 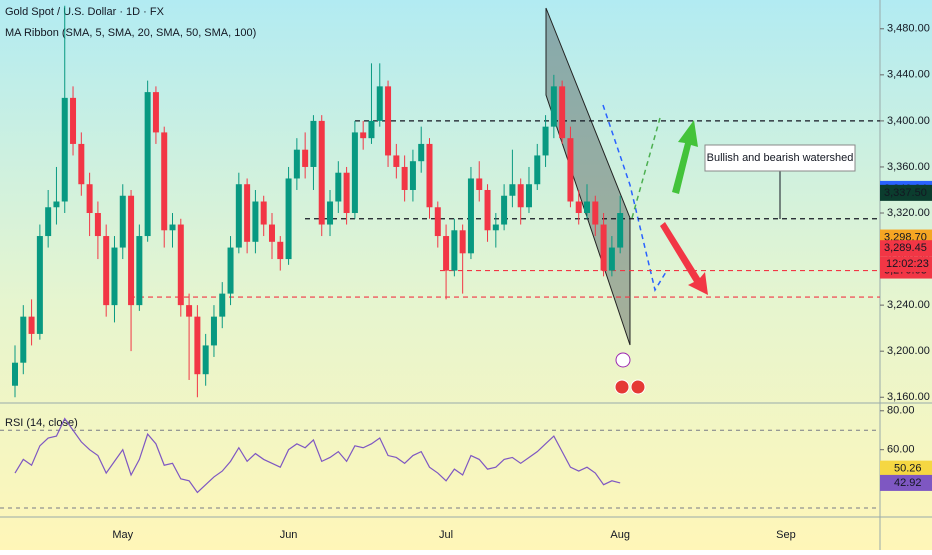 What do you see at coordinates (901, 411) in the screenshot?
I see `rsi-tick-label: 80.00` at bounding box center [901, 411].